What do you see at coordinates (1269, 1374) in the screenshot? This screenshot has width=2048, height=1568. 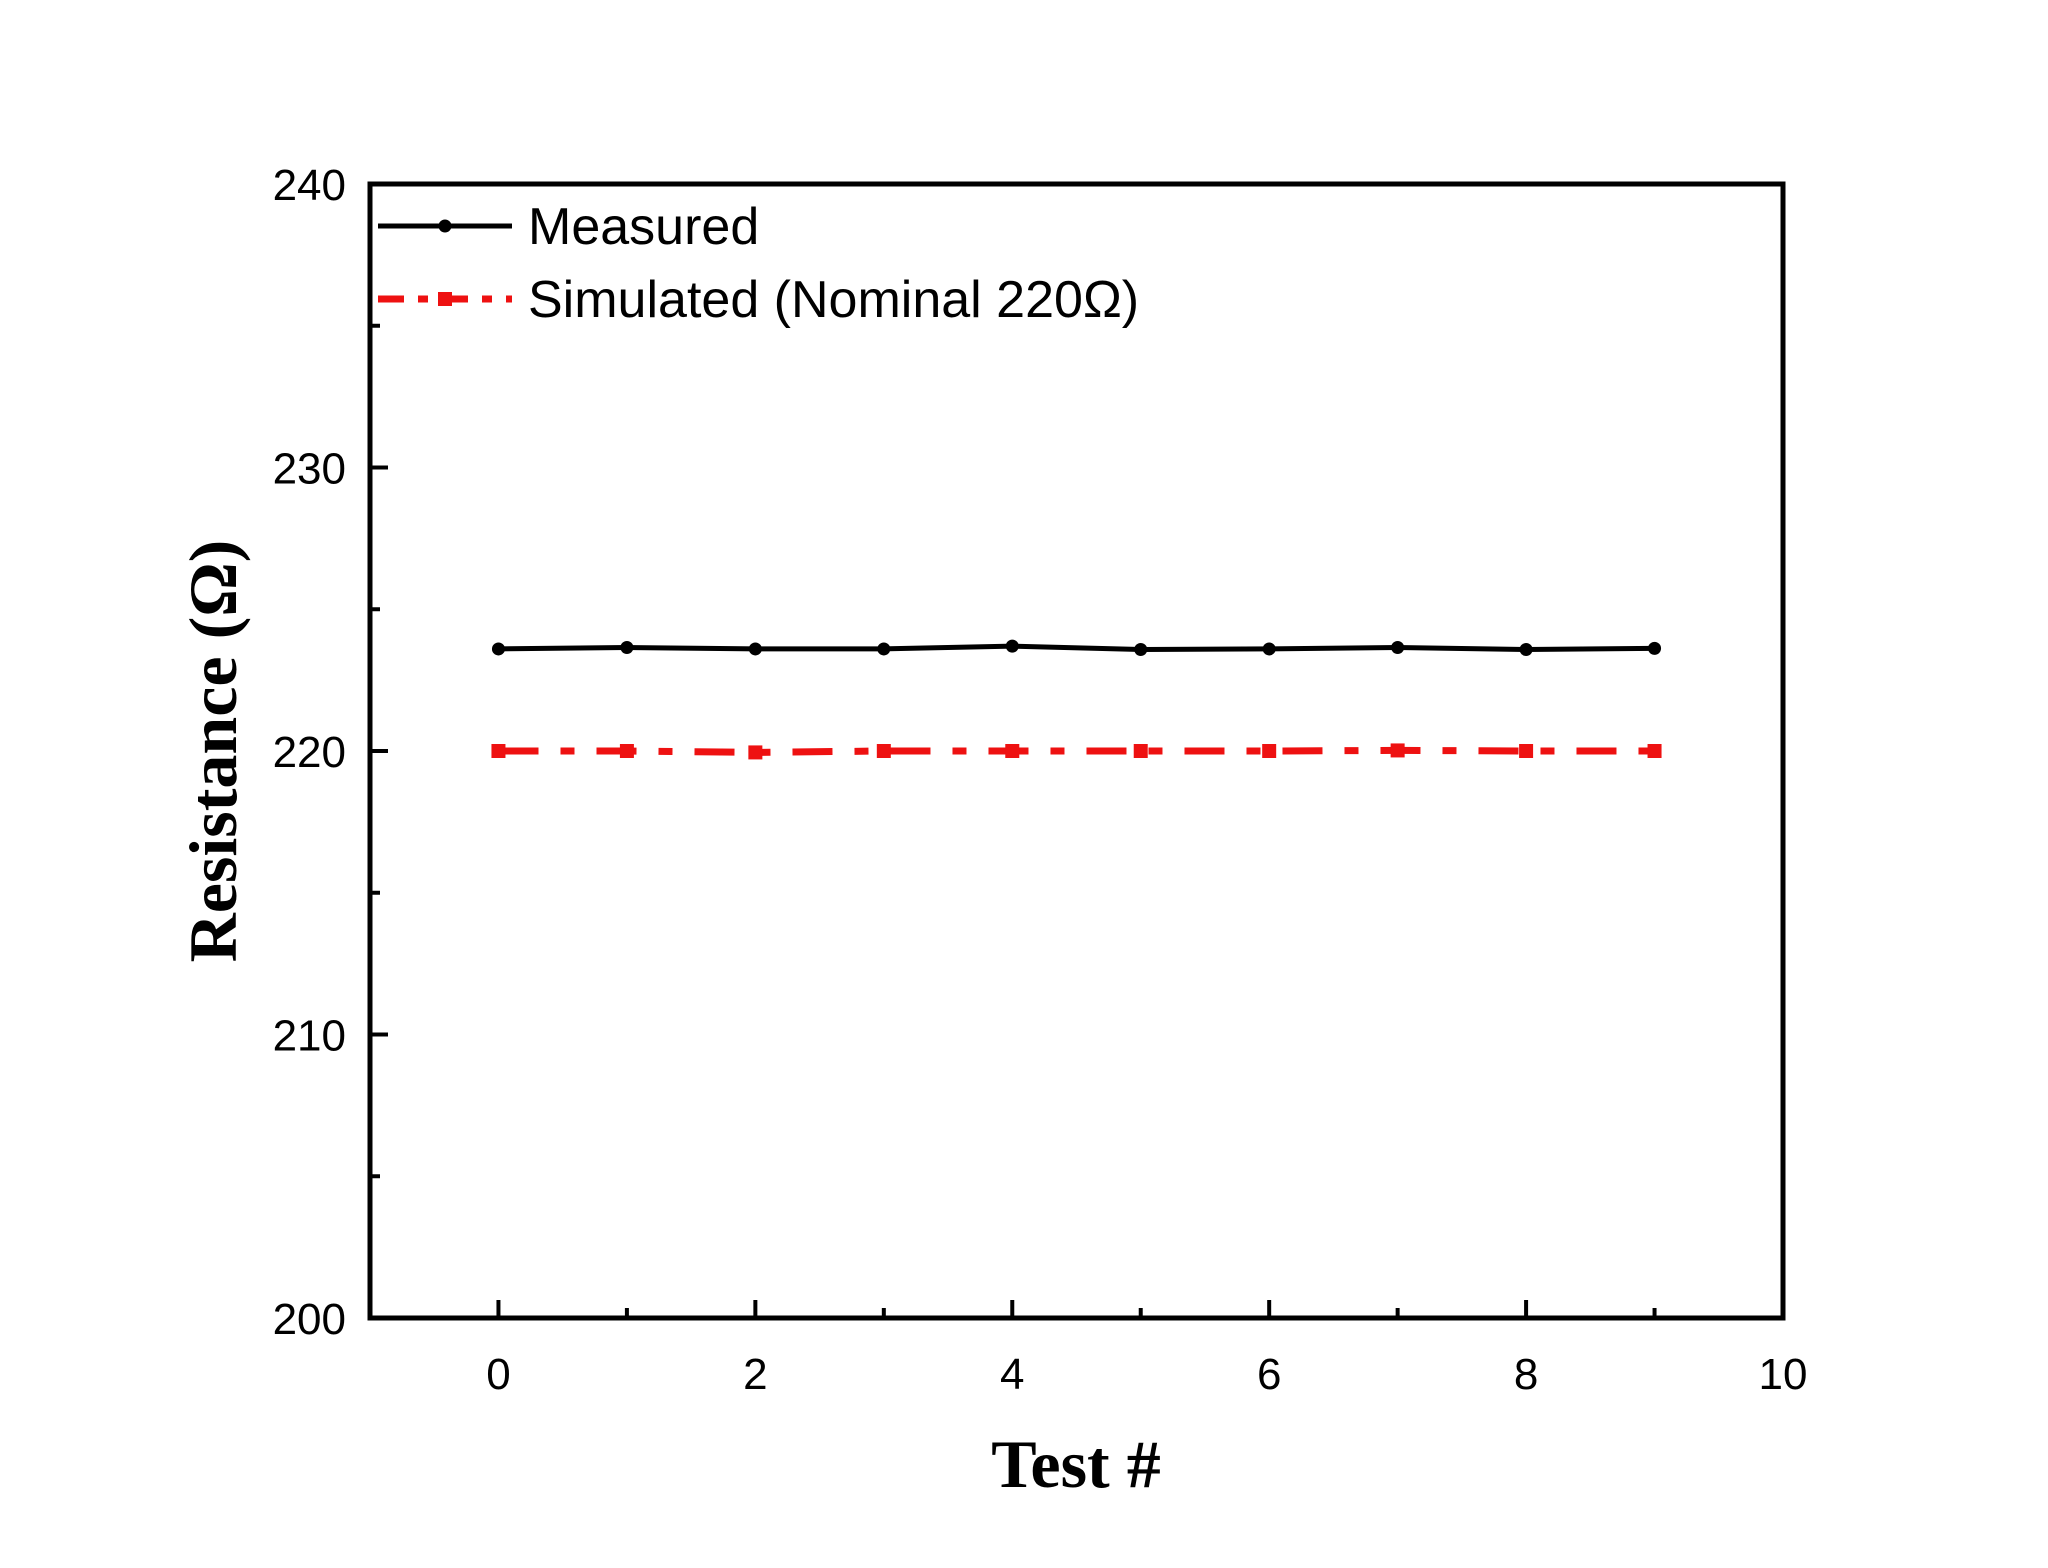 I see `x-tick-label: 6` at bounding box center [1269, 1374].